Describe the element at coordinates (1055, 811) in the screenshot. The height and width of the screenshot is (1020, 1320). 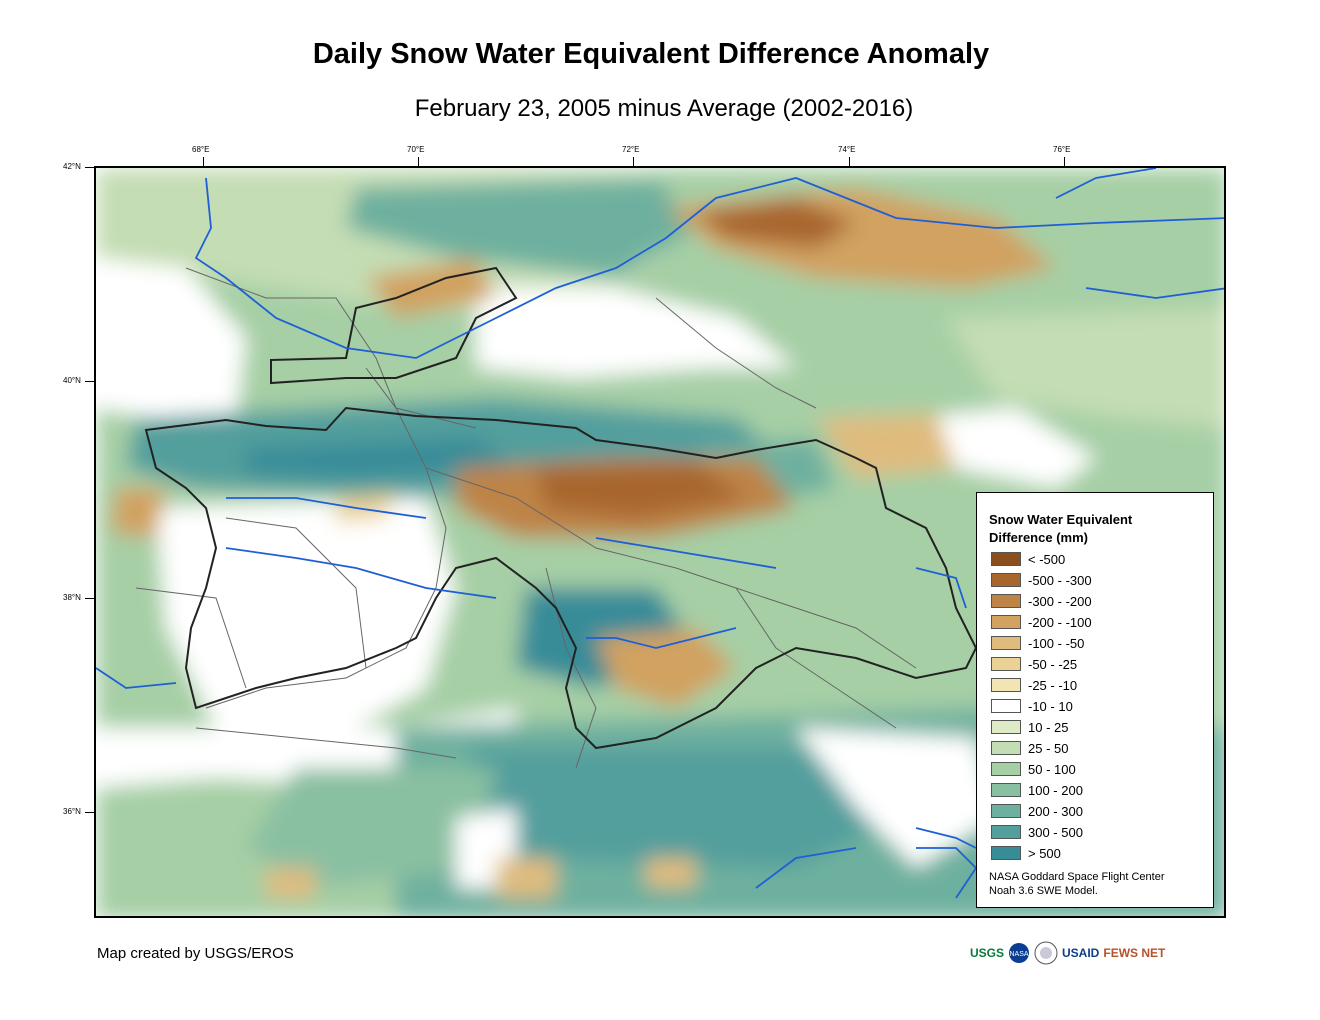
I see `legend-label: 200 - 300` at that location.